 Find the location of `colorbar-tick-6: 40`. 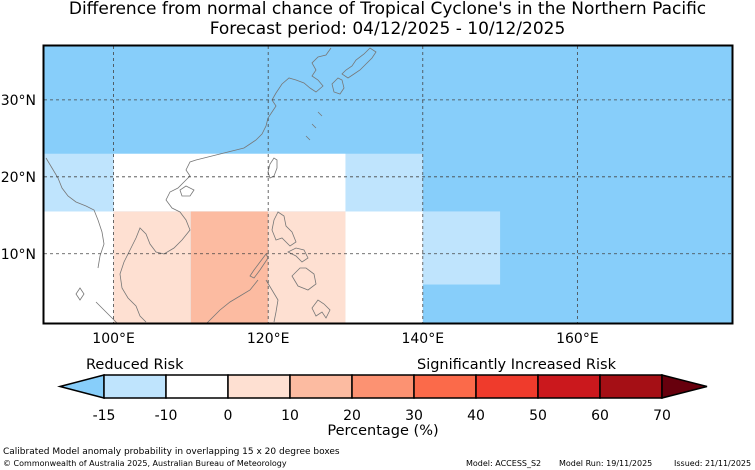

colorbar-tick-6: 40 is located at coordinates (476, 416).